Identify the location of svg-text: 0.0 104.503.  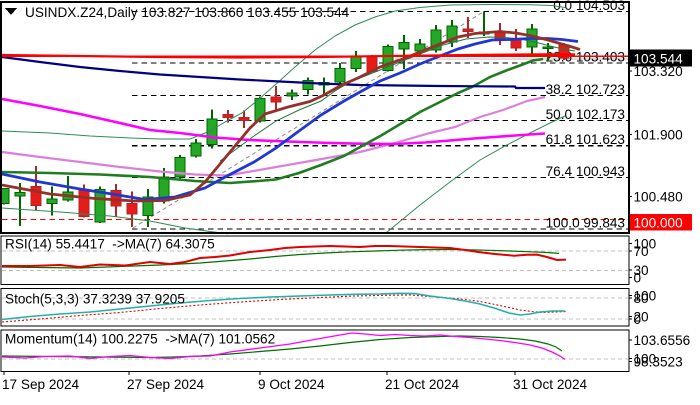
(589, 6).